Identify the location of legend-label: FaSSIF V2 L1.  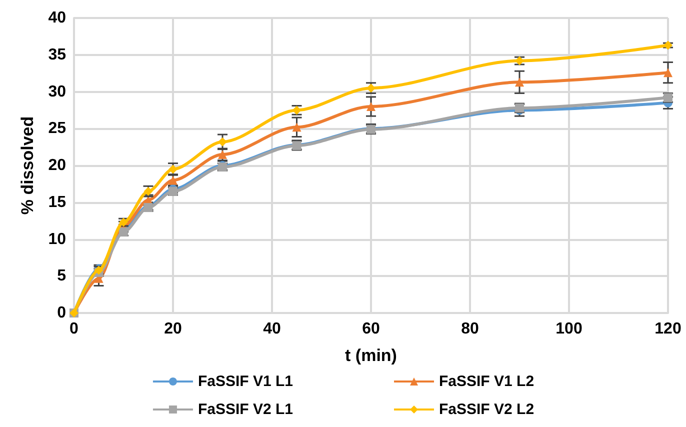
(246, 409).